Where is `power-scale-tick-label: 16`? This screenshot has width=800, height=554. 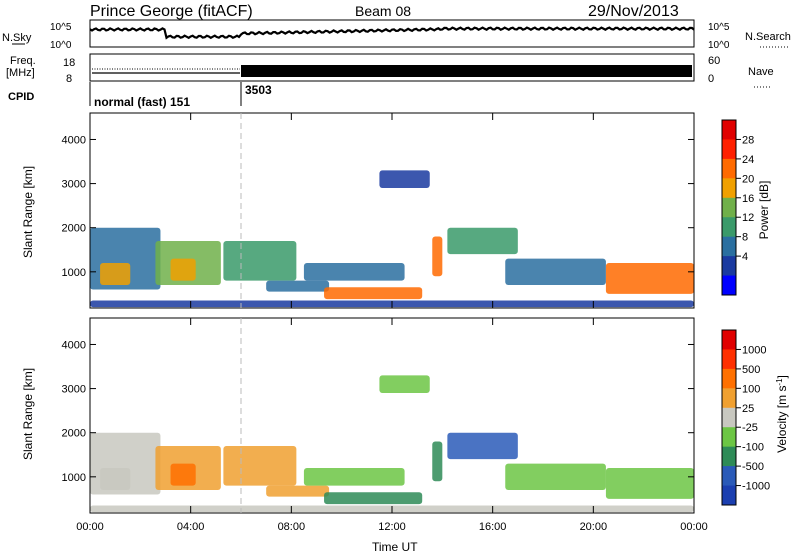 power-scale-tick-label: 16 is located at coordinates (748, 199).